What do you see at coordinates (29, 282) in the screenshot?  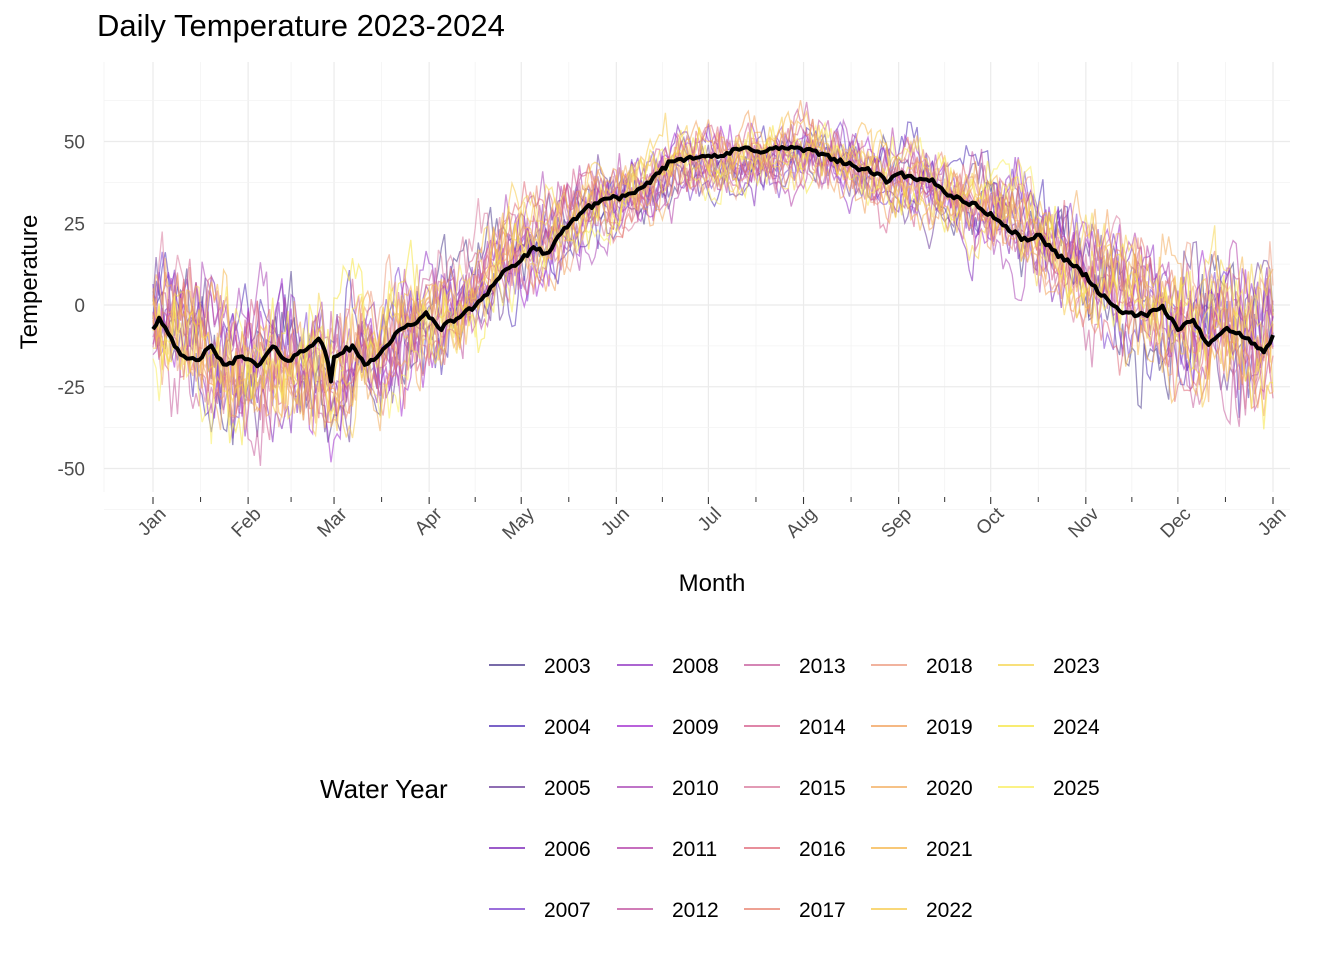 I see `y-axis-title: Temperature` at bounding box center [29, 282].